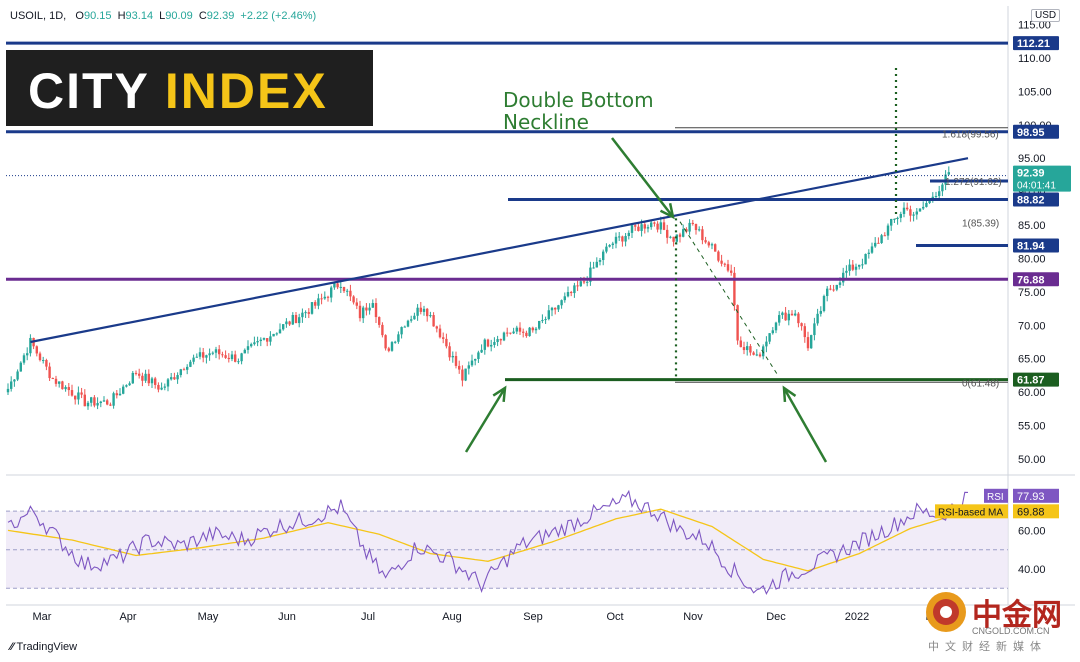 Image resolution: width=1080 pixels, height=662 pixels. I want to click on currency-badge: USD, so click(1046, 15).